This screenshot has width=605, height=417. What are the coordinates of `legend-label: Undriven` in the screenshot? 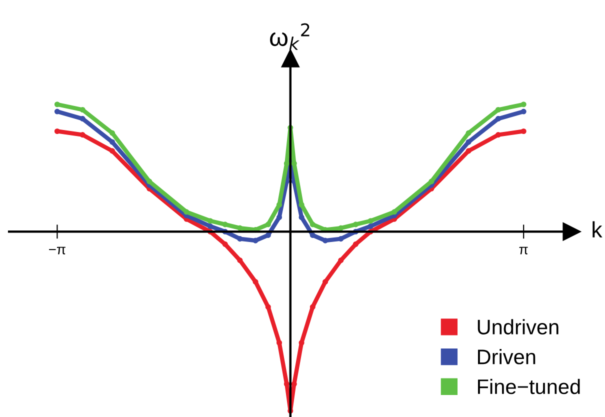 It's located at (518, 326).